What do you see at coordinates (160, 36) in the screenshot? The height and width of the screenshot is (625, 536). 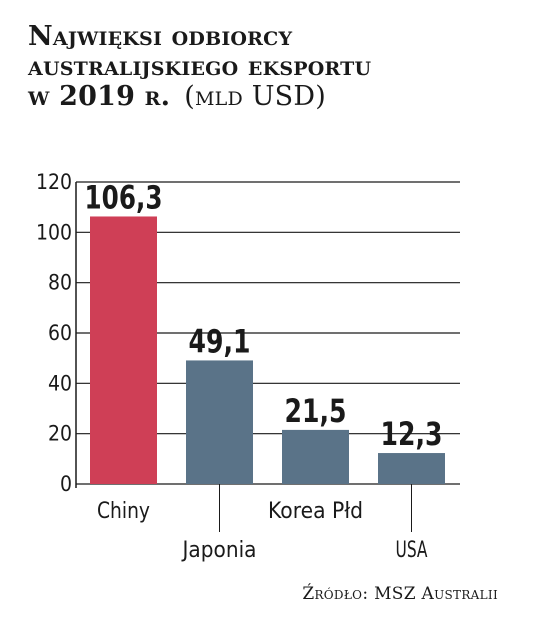 I see `title-line-1: Najwięksi odbiorcy` at bounding box center [160, 36].